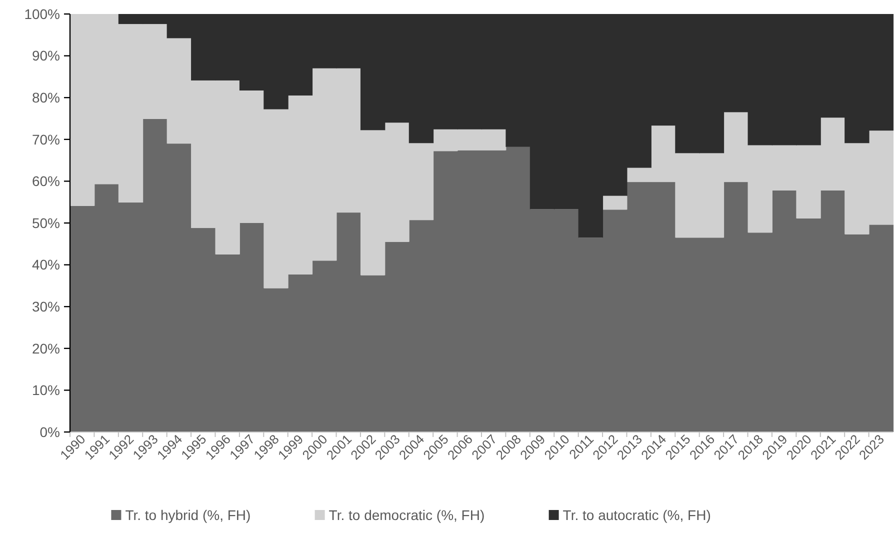  I want to click on legend-label: Tr. to hybrid (%, FH), so click(188, 515).